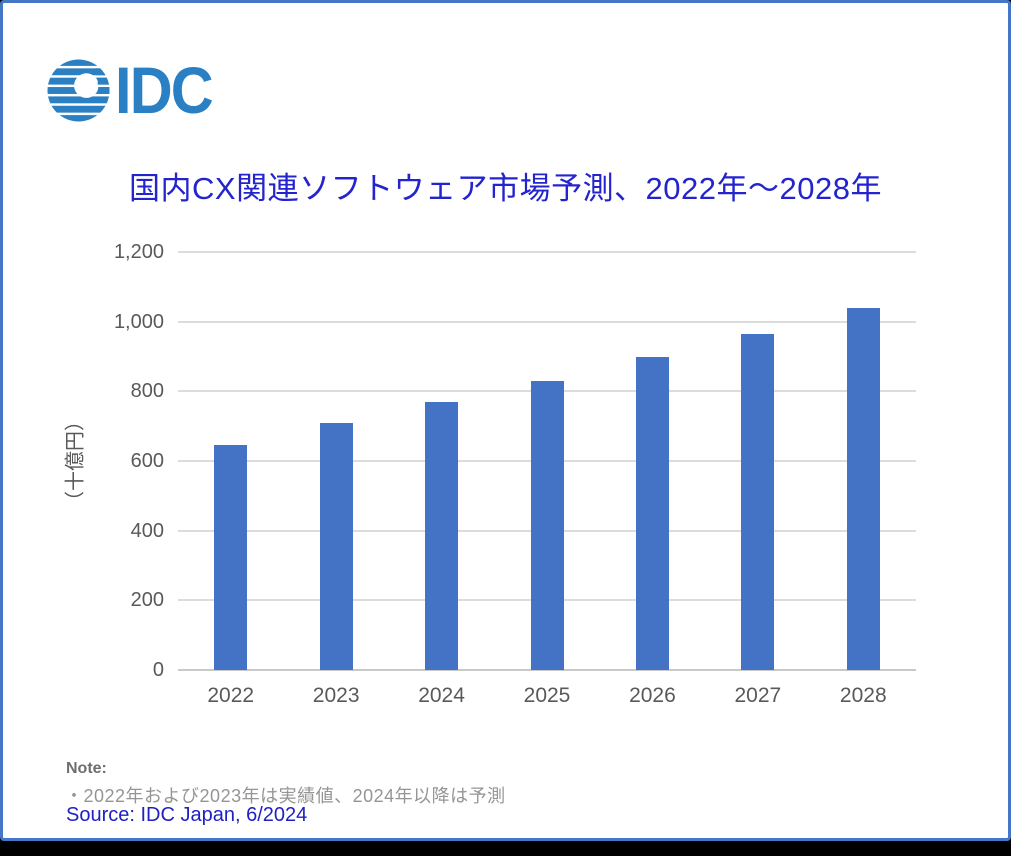 Image resolution: width=1011 pixels, height=856 pixels. Describe the element at coordinates (285, 796) in the screenshot. I see `note-text: ・2022年および2023年は実績値、2024年以降は予測` at that location.